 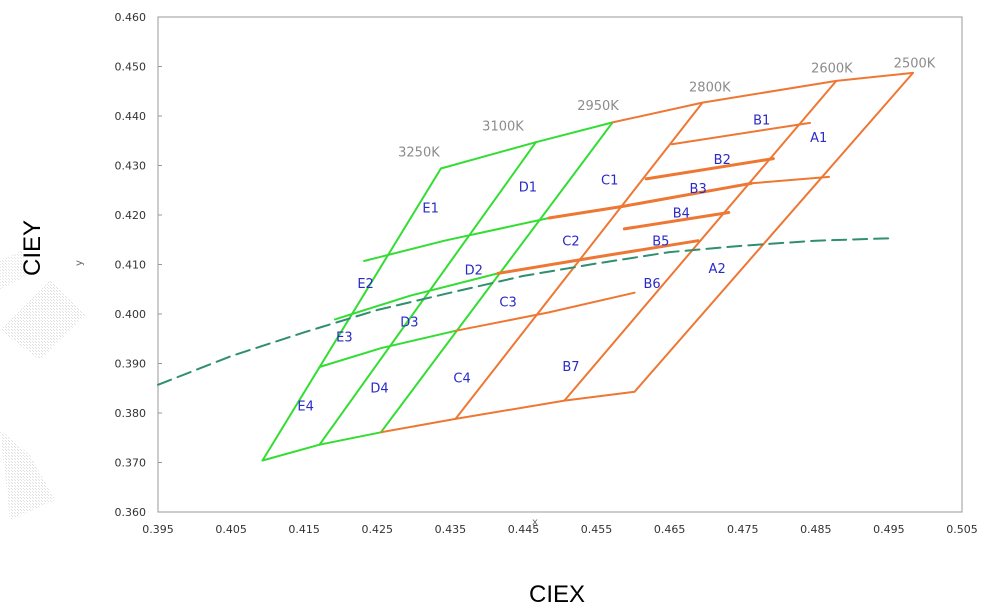 I want to click on bin-label: D2, so click(x=474, y=270).